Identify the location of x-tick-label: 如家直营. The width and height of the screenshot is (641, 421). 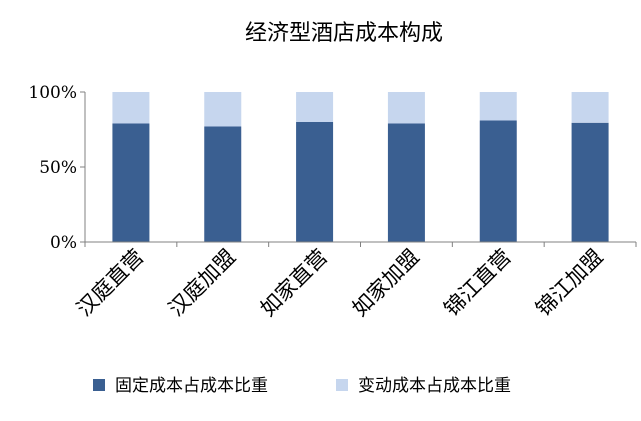
(294, 283).